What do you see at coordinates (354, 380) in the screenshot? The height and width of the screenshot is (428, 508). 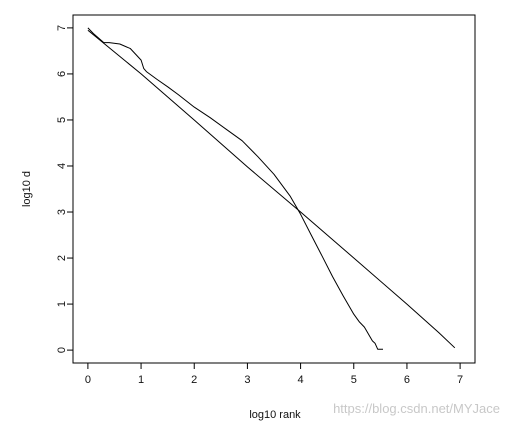 I see `x-tick-label: 5` at bounding box center [354, 380].